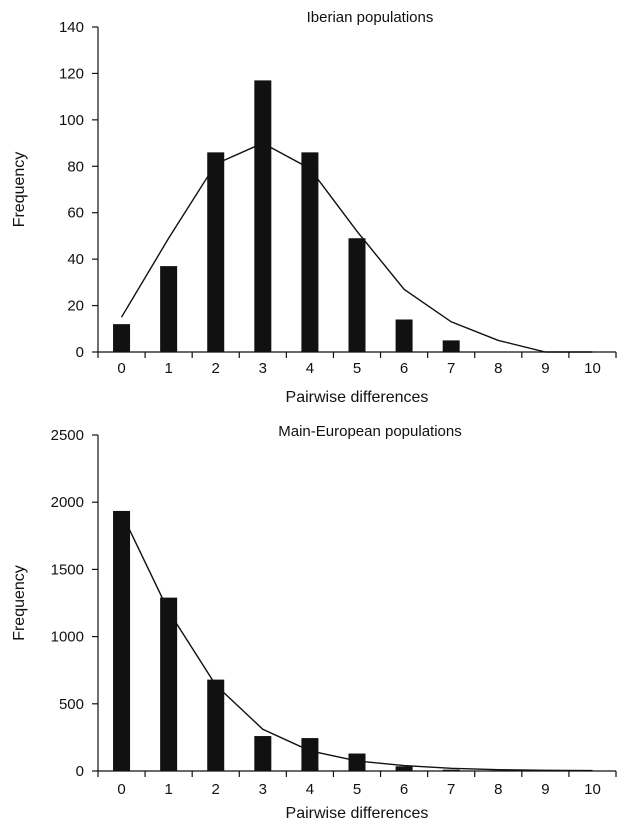 Image resolution: width=626 pixels, height=826 pixels. What do you see at coordinates (67, 637) in the screenshot?
I see `y-tick-label: 1000` at bounding box center [67, 637].